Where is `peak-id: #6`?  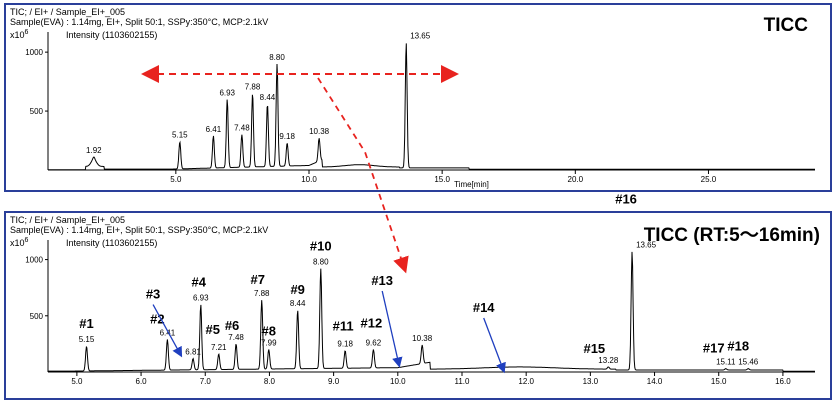 peak-id: #6 is located at coordinates (232, 325).